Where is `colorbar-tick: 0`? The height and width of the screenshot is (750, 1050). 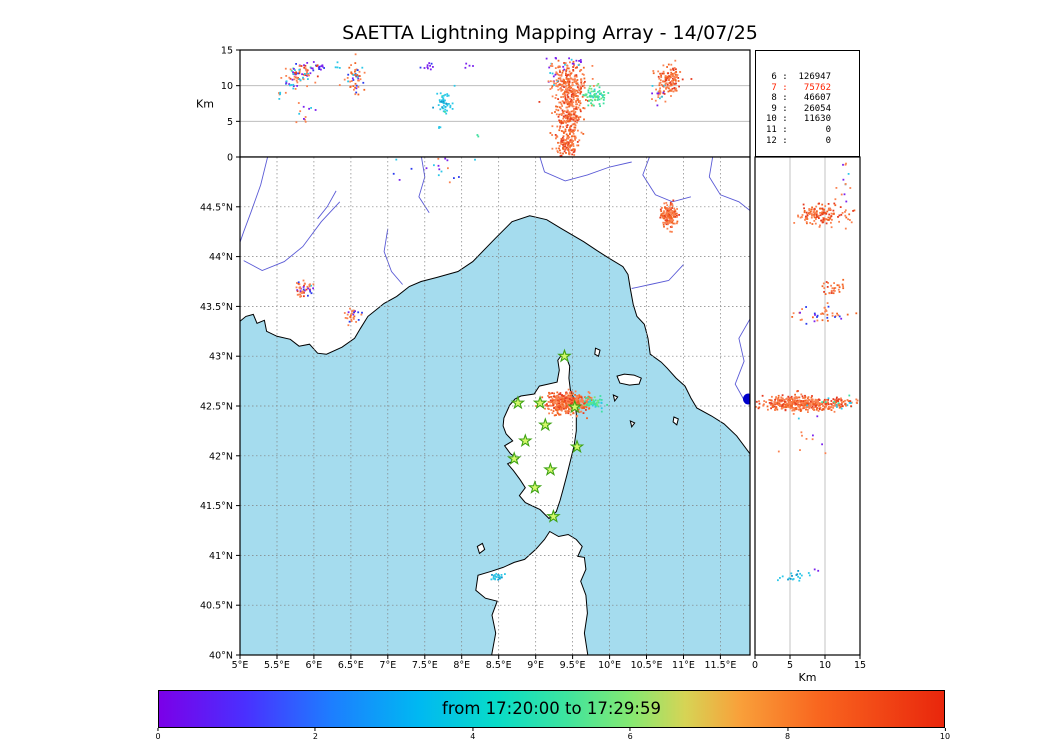
colorbar-tick: 0 is located at coordinates (158, 734).